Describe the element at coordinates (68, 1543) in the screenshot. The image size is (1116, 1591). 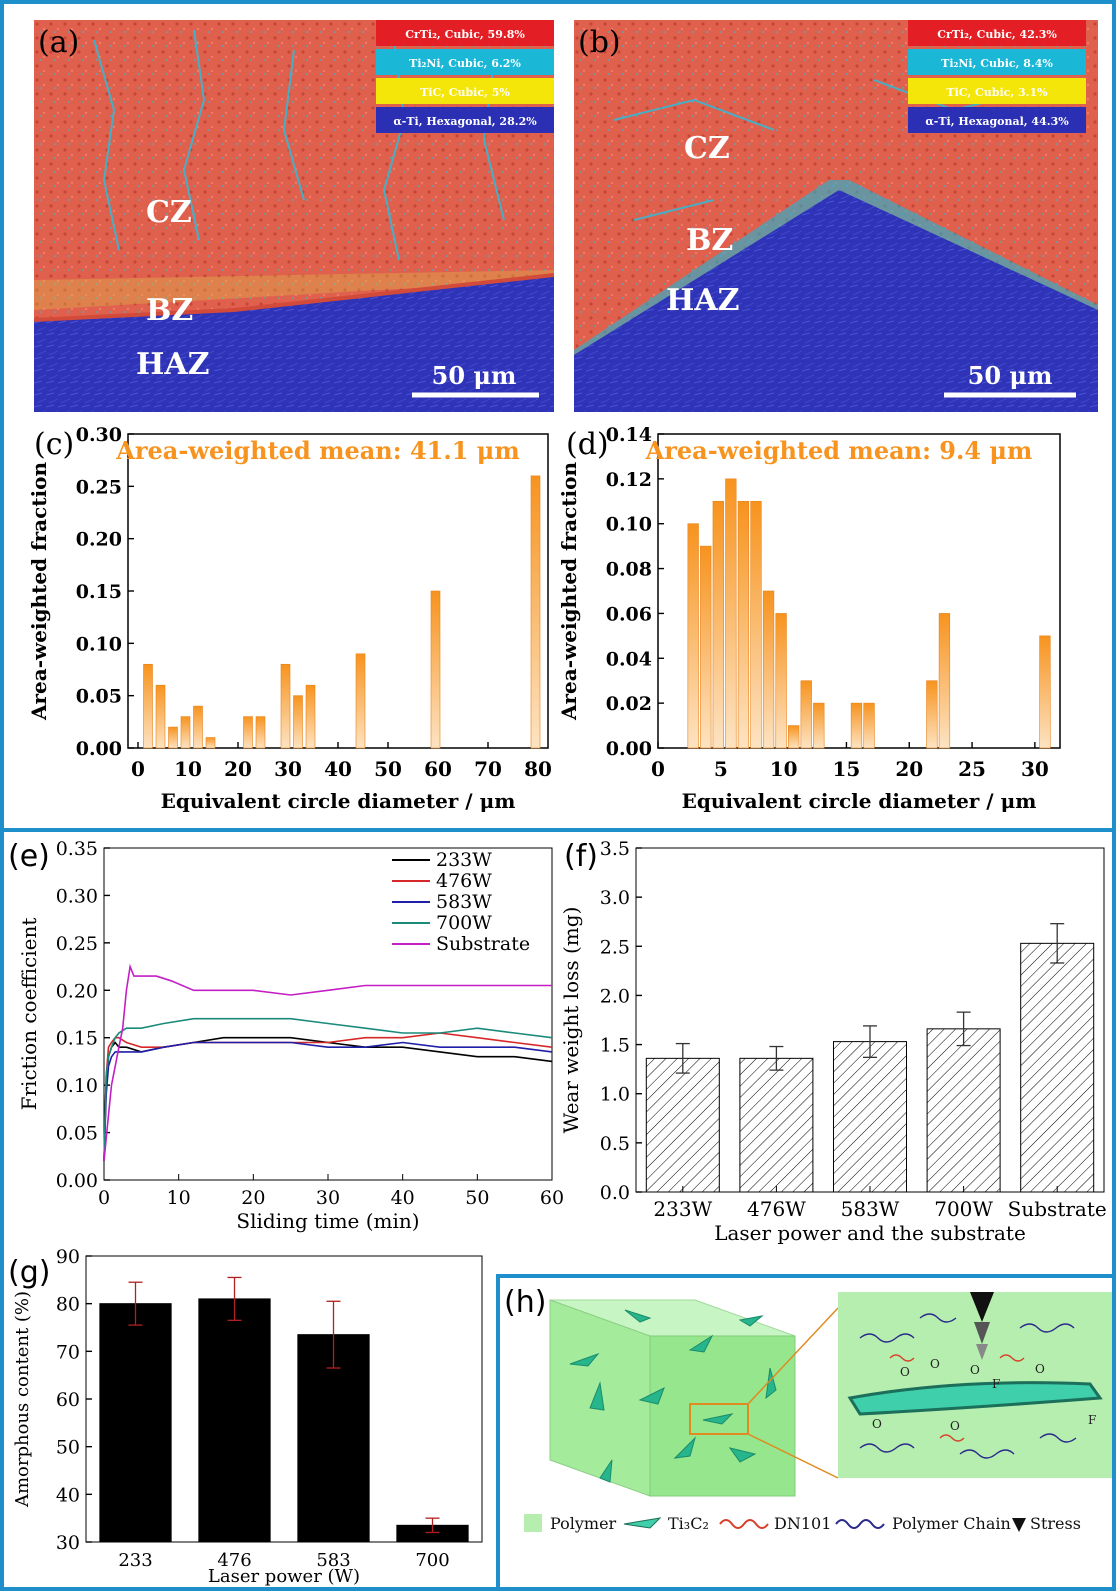
I see `y-tick-label: 30` at that location.